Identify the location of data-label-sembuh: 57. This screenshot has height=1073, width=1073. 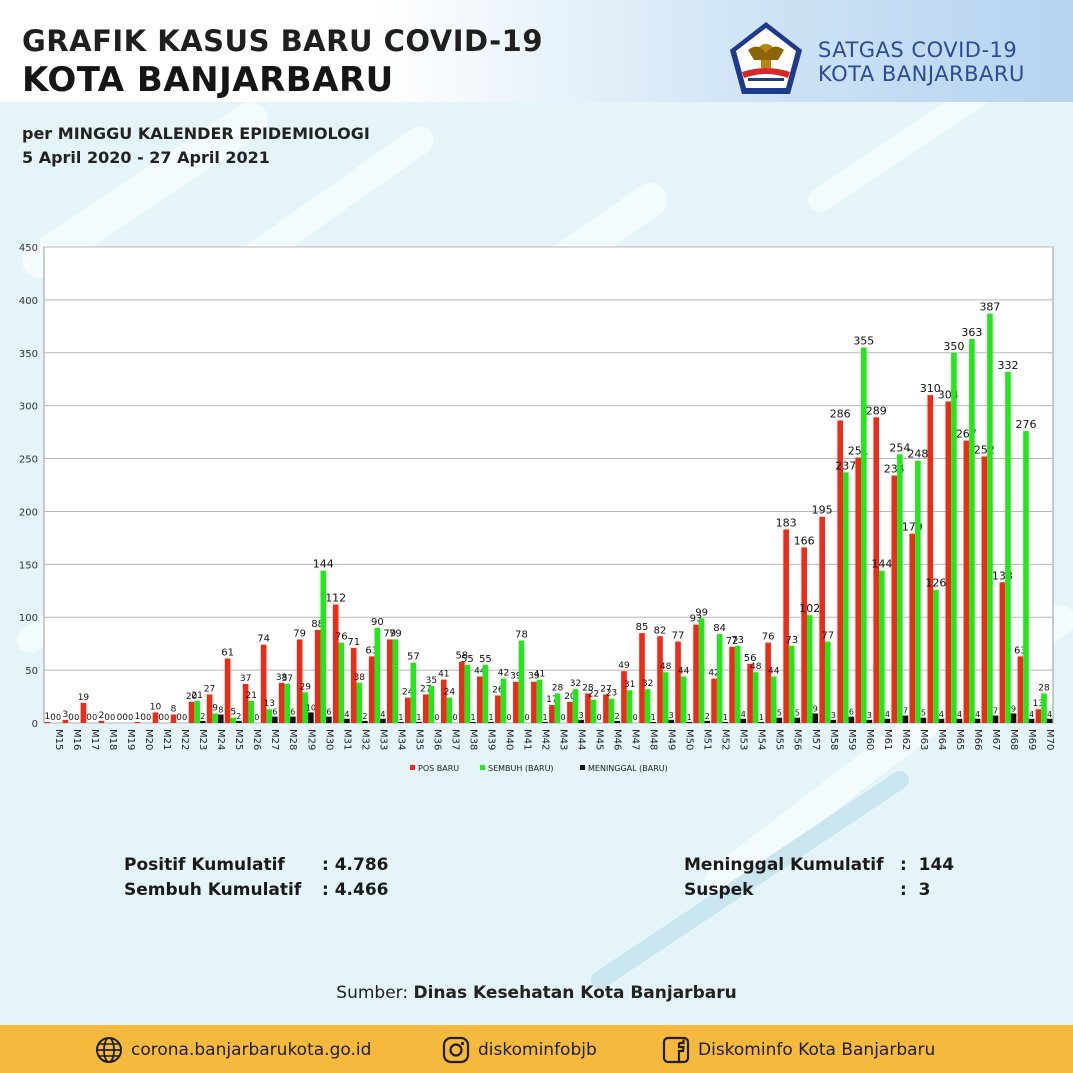
(413, 657).